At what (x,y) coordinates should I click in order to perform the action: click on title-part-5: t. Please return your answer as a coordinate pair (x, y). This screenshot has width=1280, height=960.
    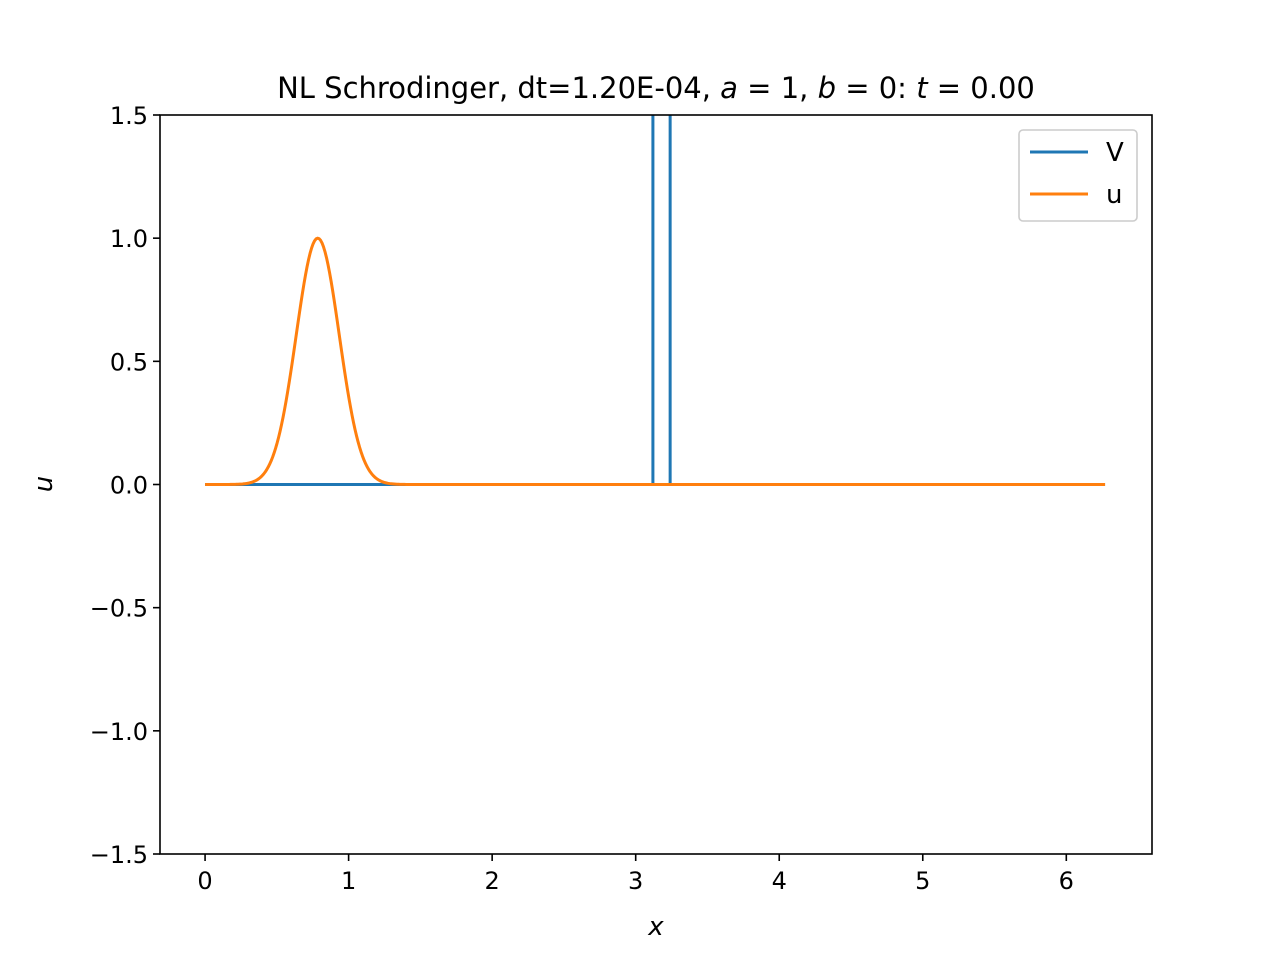
    Looking at the image, I should click on (922, 88).